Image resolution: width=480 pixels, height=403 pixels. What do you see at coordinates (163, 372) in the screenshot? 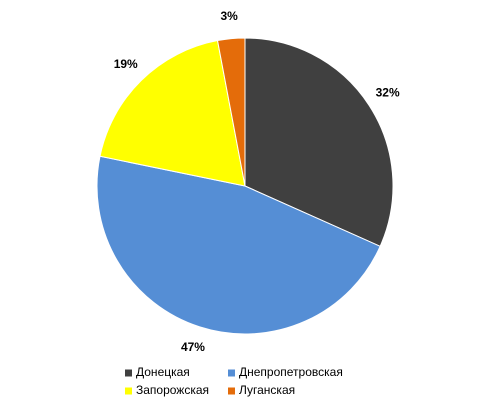
I see `legend-label: Донецкая` at bounding box center [163, 372].